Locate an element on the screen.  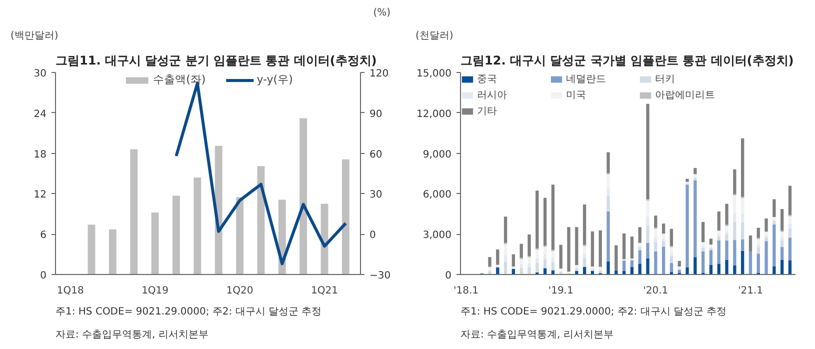
chart-title: 그림12. 대구시 달성군 국가별 임플란트 통관 데이터(추정치) is located at coordinates (627, 61).